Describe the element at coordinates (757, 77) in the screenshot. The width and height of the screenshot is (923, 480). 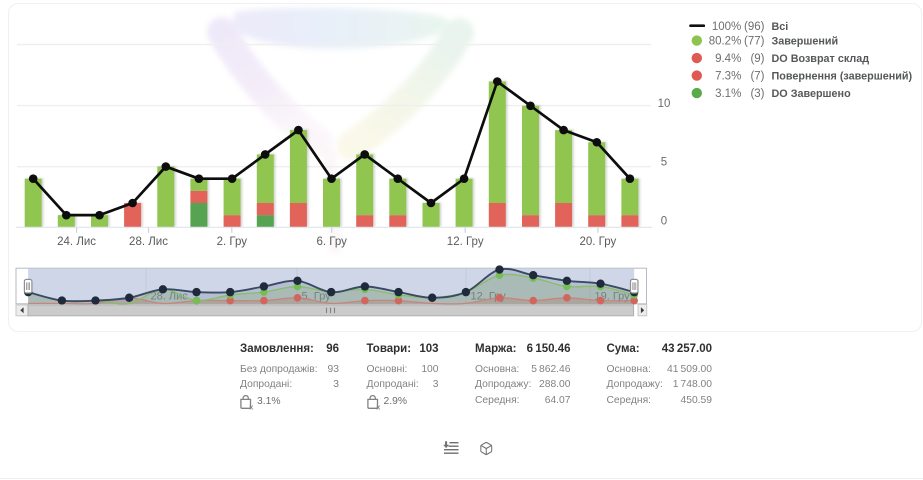
I see `svg-text: (7)` at that location.